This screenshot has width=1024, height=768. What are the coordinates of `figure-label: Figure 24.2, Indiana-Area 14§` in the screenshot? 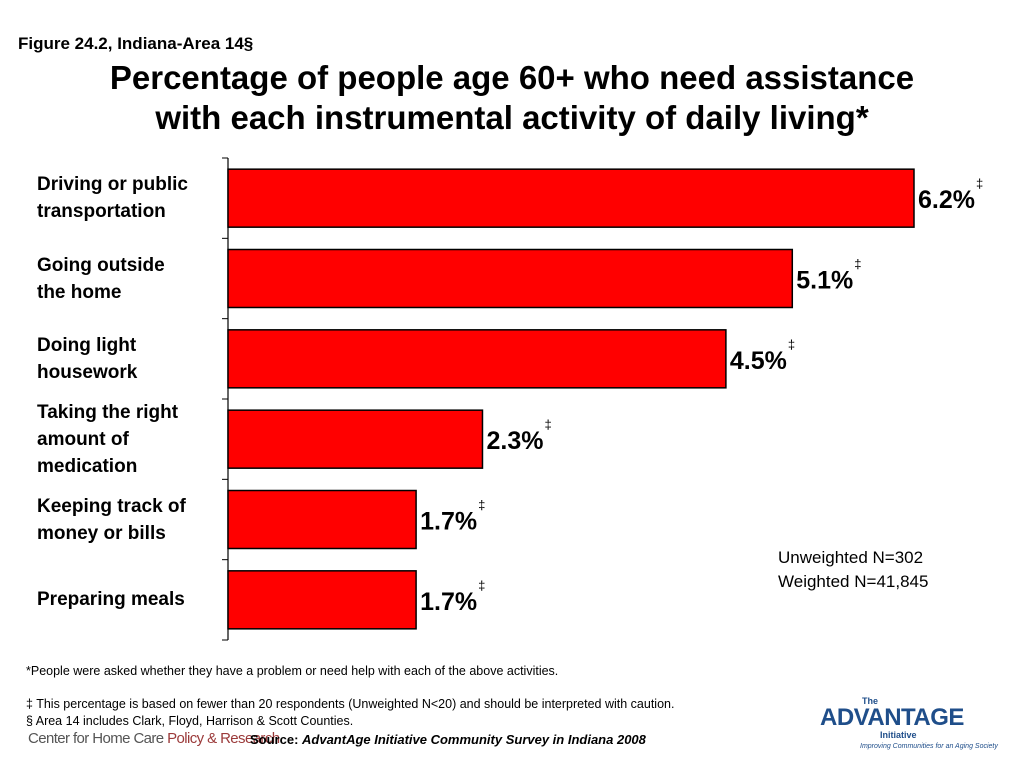 It's located at (136, 43).